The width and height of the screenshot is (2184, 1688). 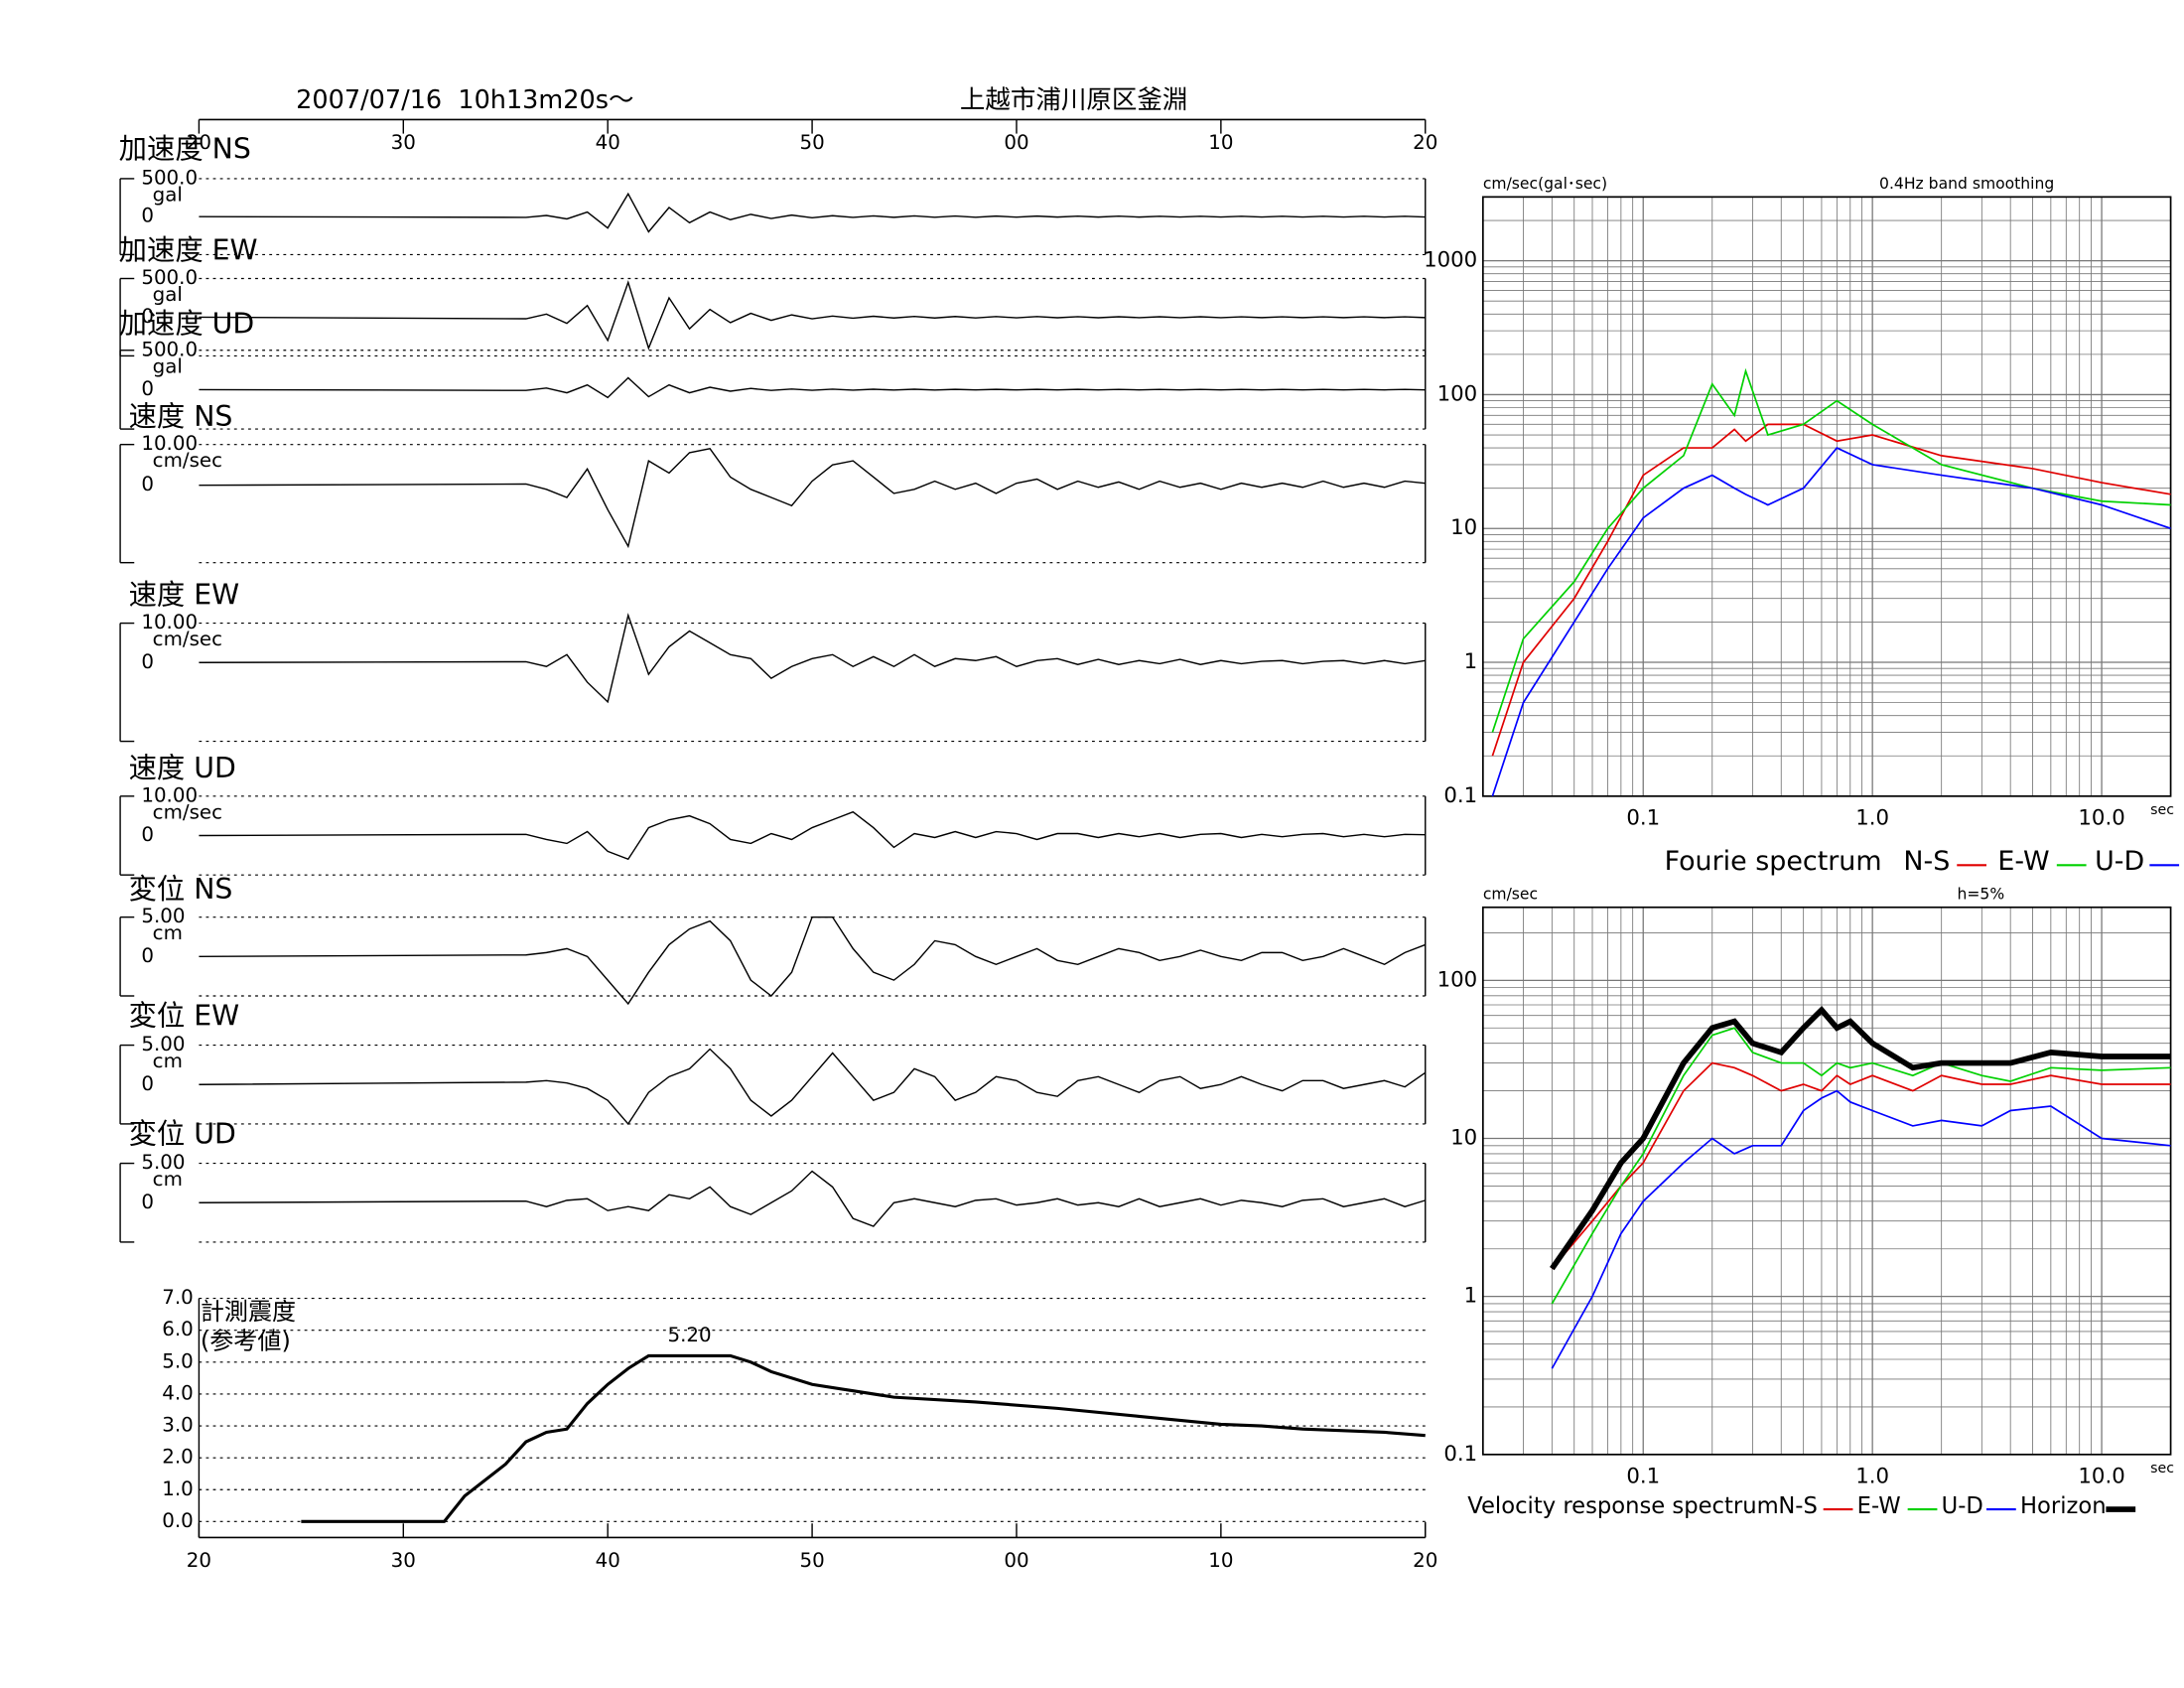 What do you see at coordinates (169, 277) in the screenshot?
I see `y-tick-label: 500.0` at bounding box center [169, 277].